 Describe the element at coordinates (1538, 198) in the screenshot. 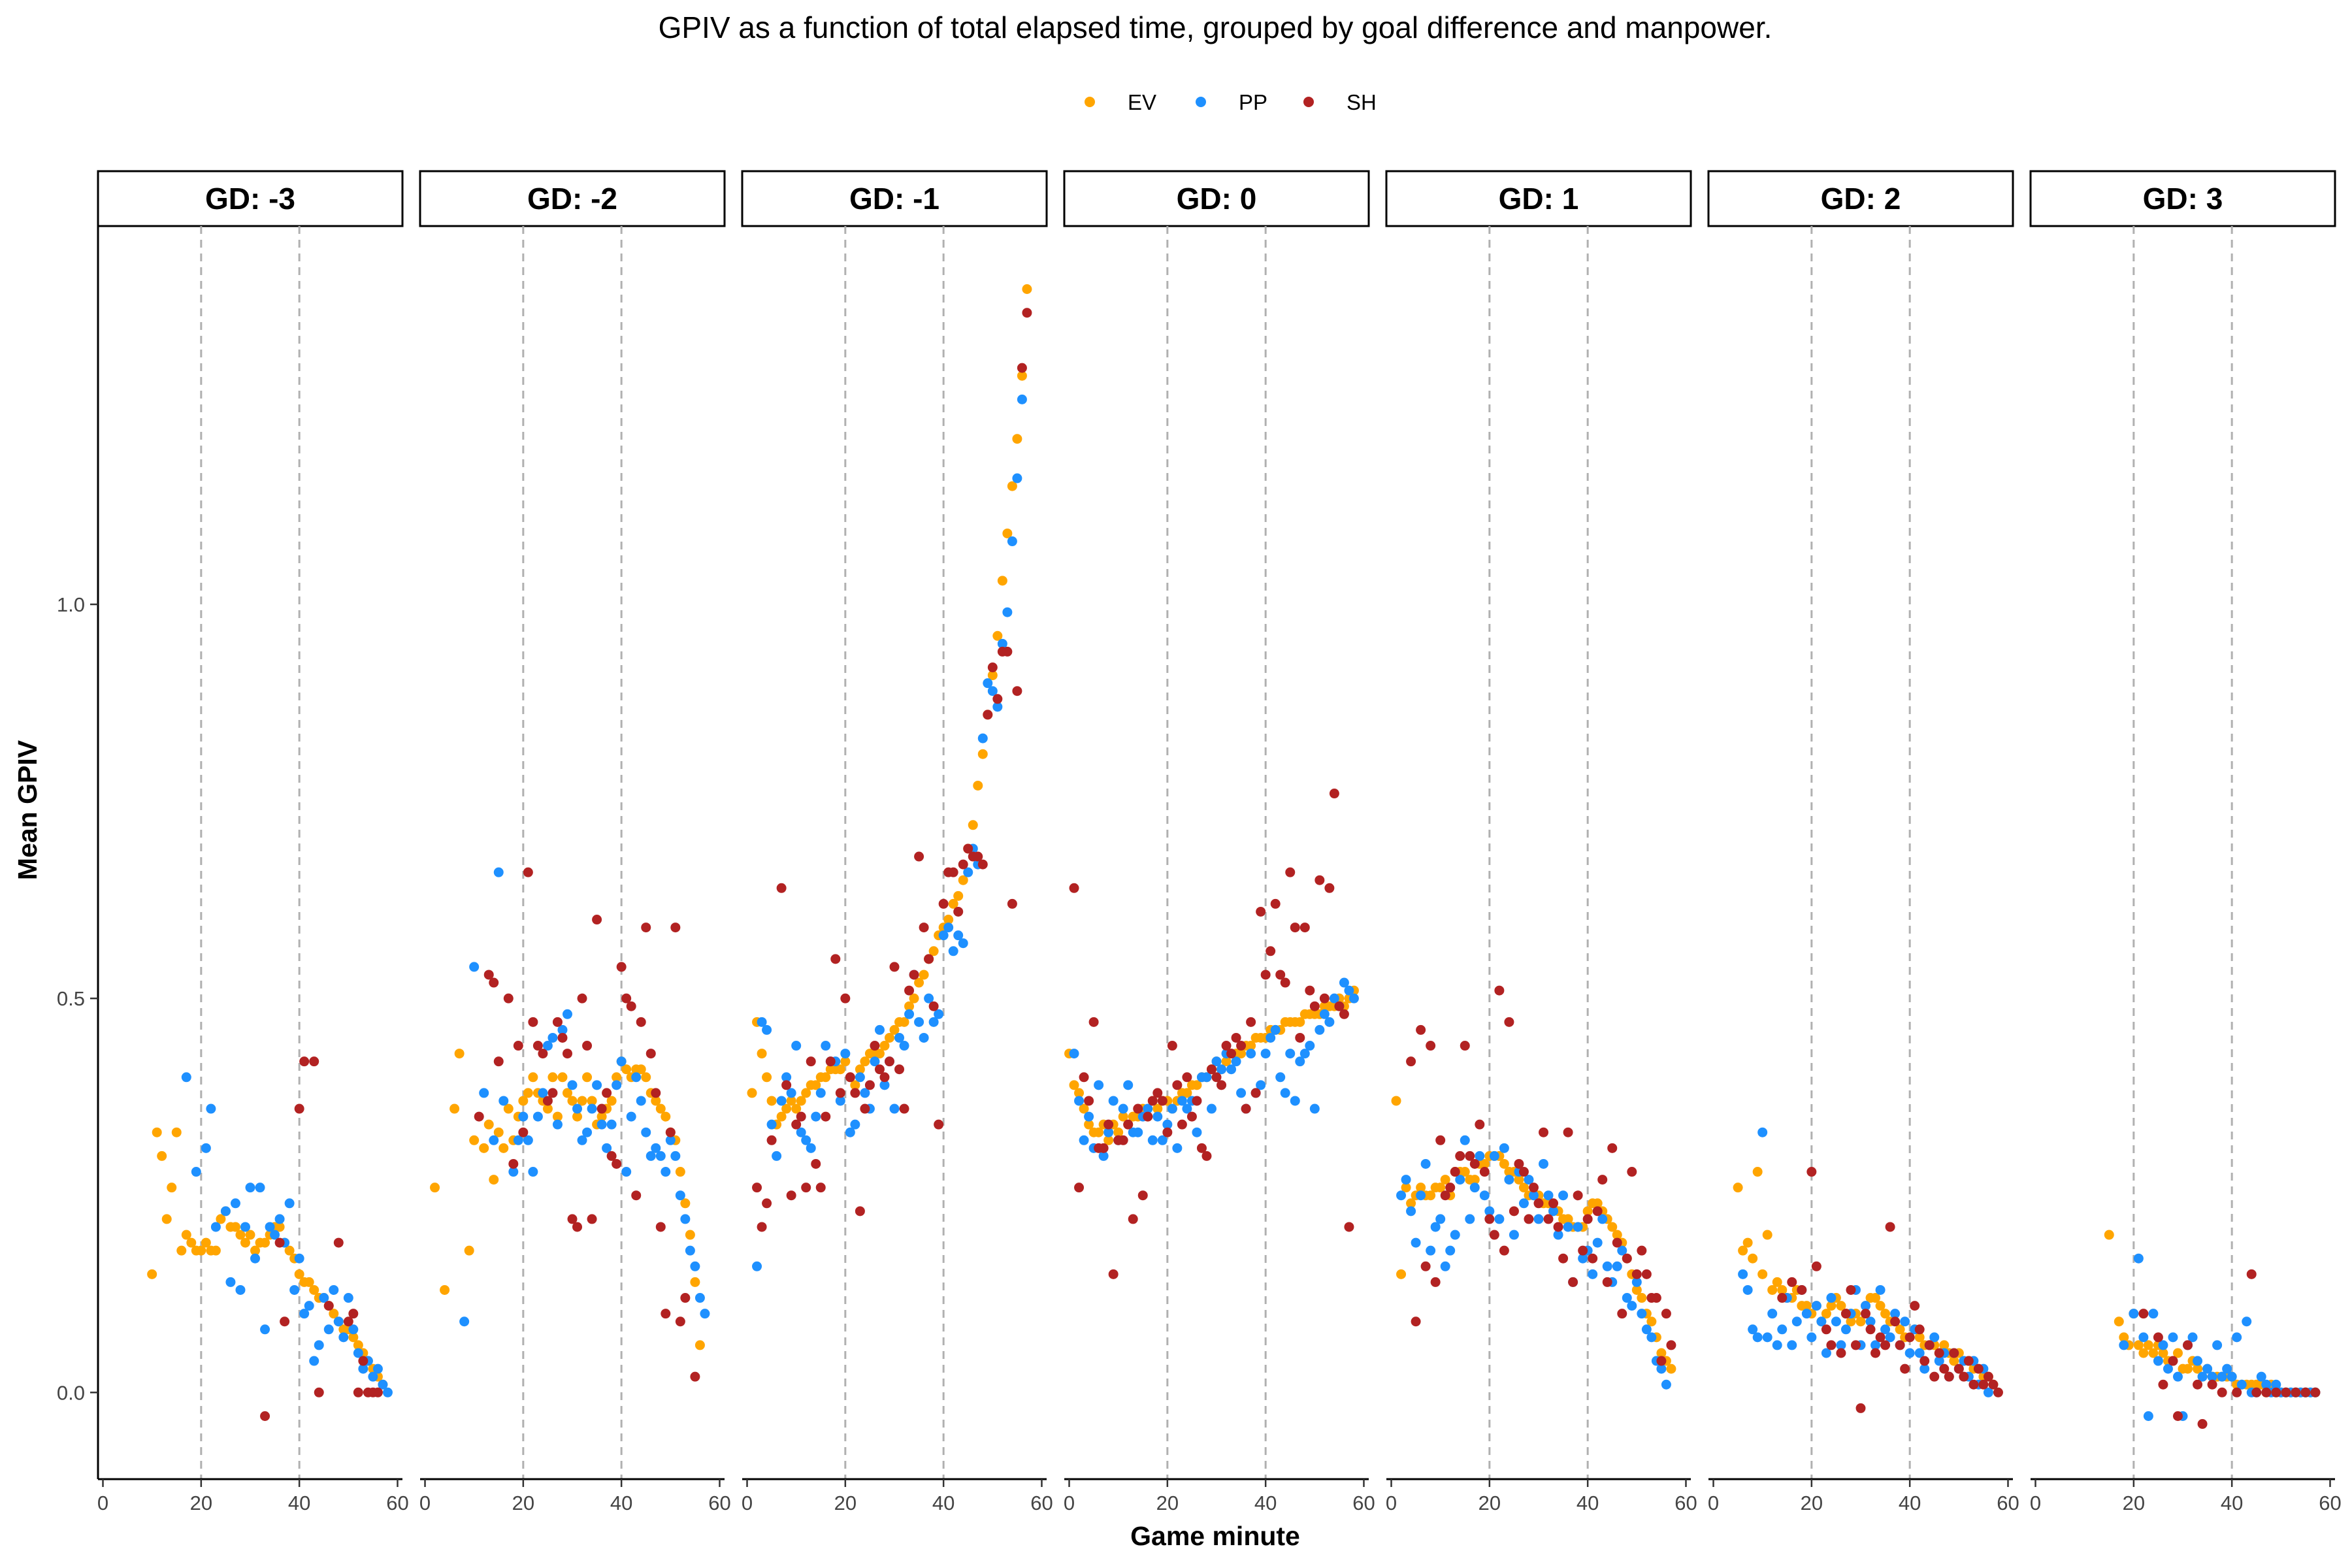

I see `facet-strip` at that location.